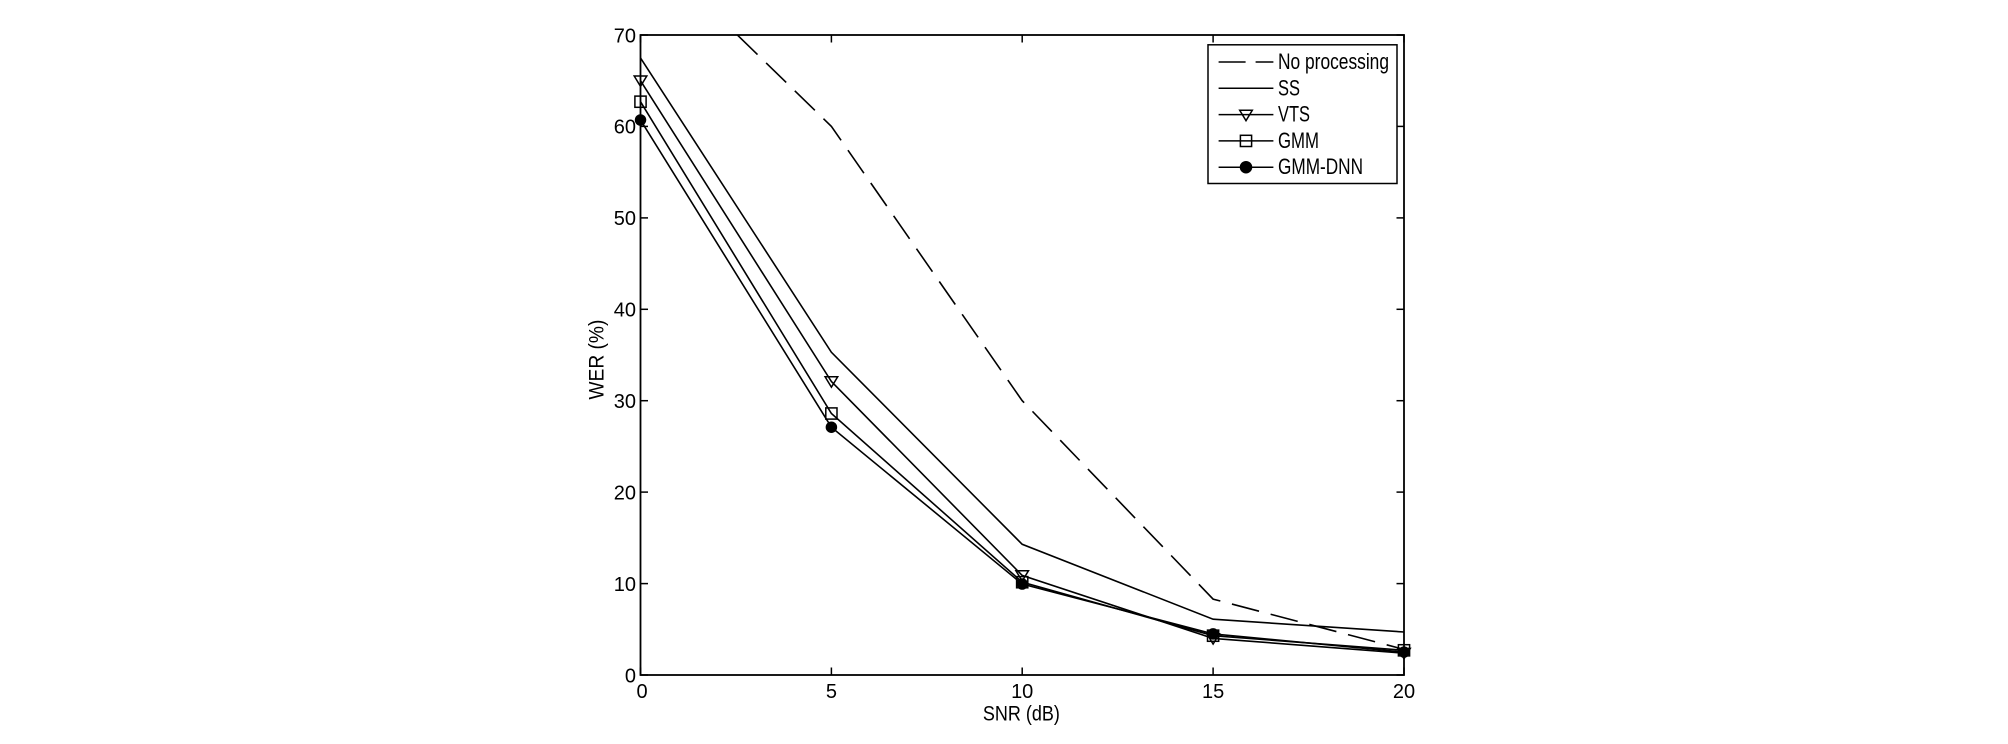 The height and width of the screenshot is (744, 2008). I want to click on svg-text: SS, so click(1289, 87).